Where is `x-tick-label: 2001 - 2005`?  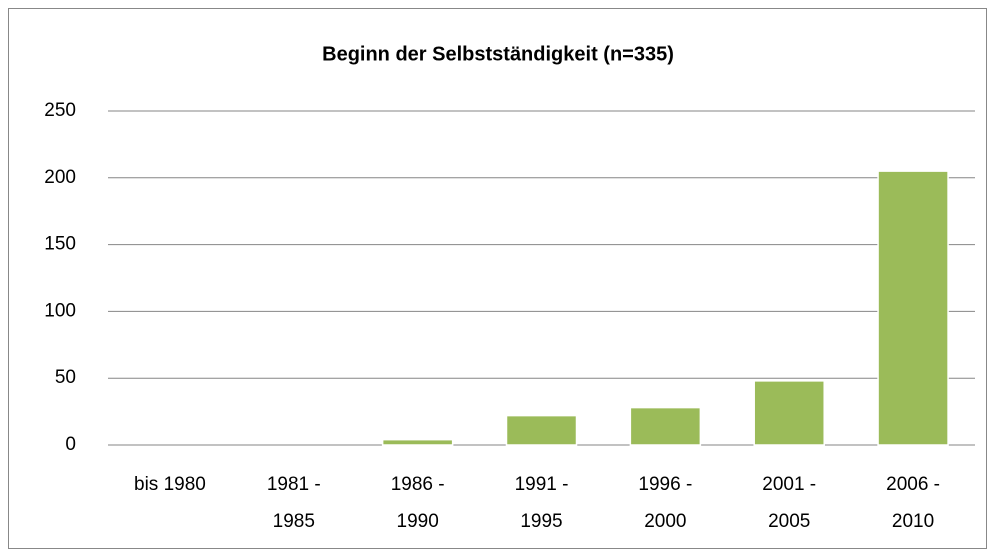 x-tick-label: 2001 - 2005 is located at coordinates (789, 503).